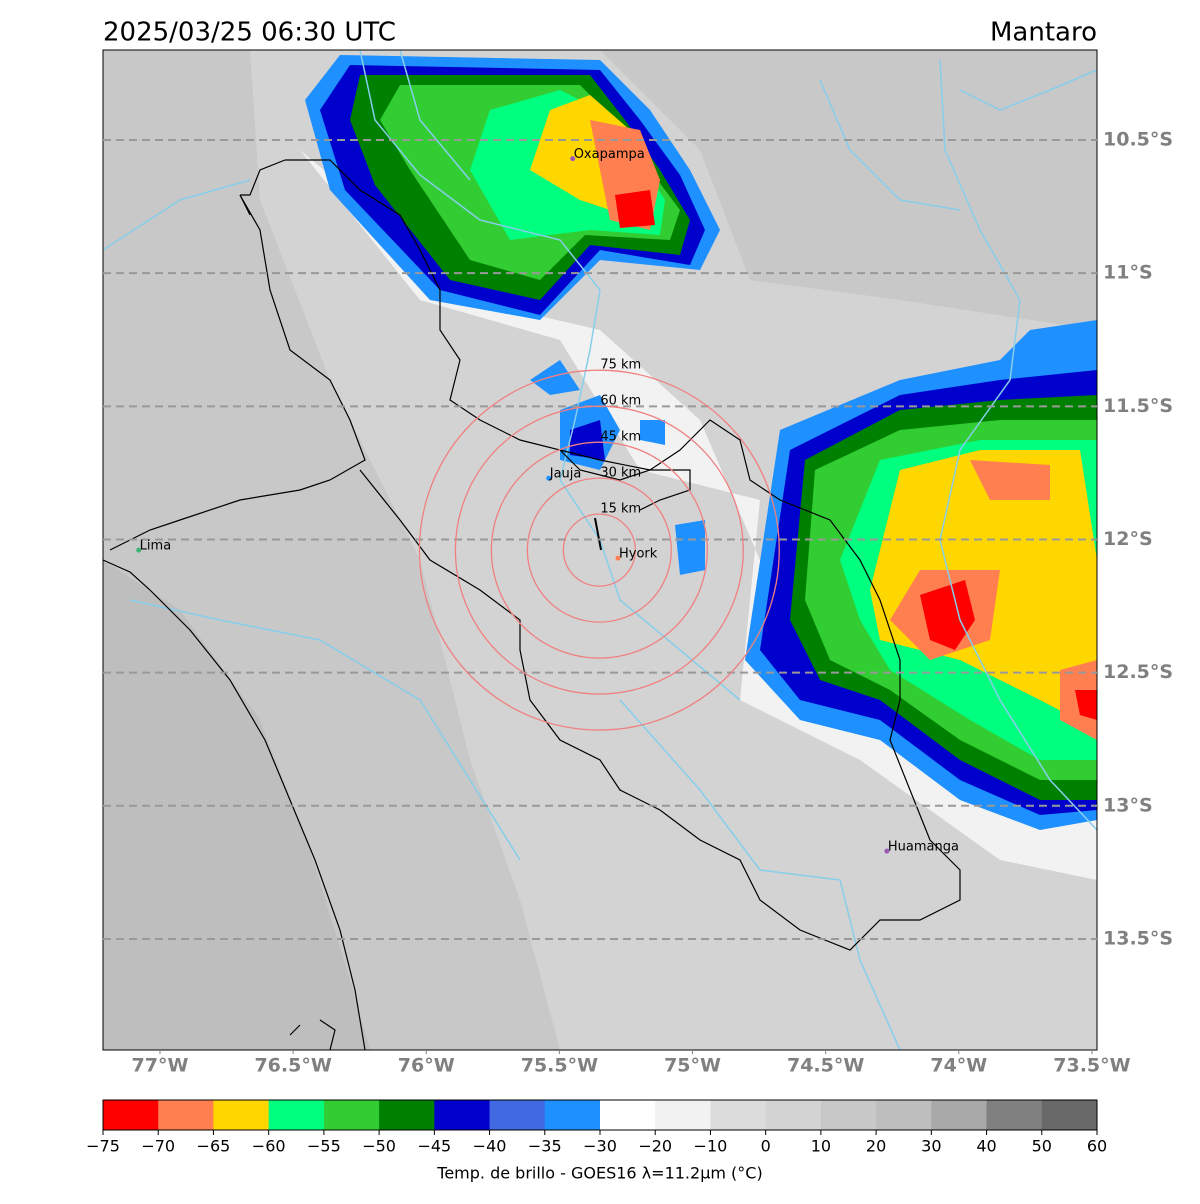 This screenshot has height=1204, width=1200. I want to click on colorbar-tick-label: 50, so click(1042, 1146).